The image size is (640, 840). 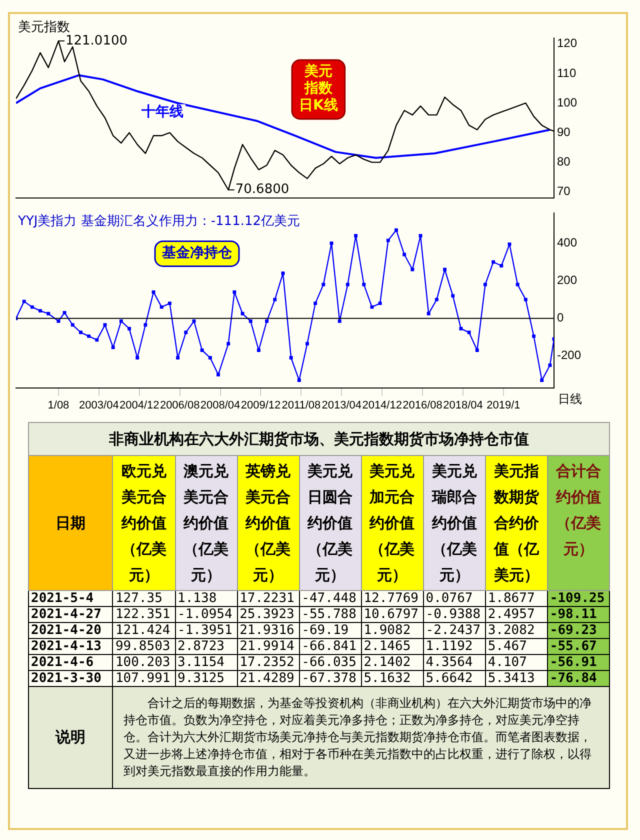 I want to click on text: -1.0954, so click(x=206, y=614).